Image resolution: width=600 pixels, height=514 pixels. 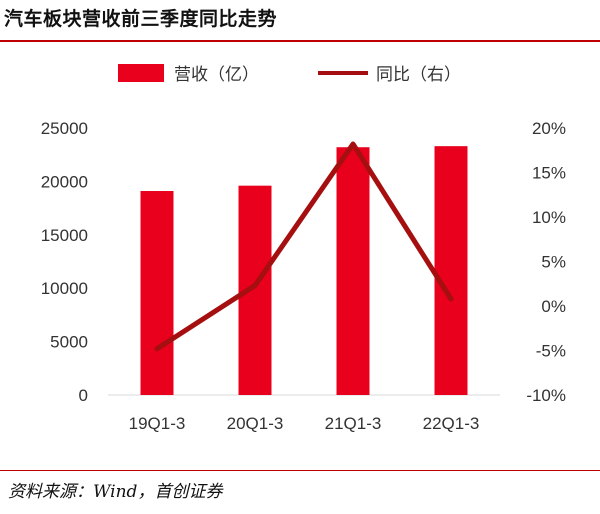 I want to click on y-right-tick-label: -5%, so click(x=551, y=351).